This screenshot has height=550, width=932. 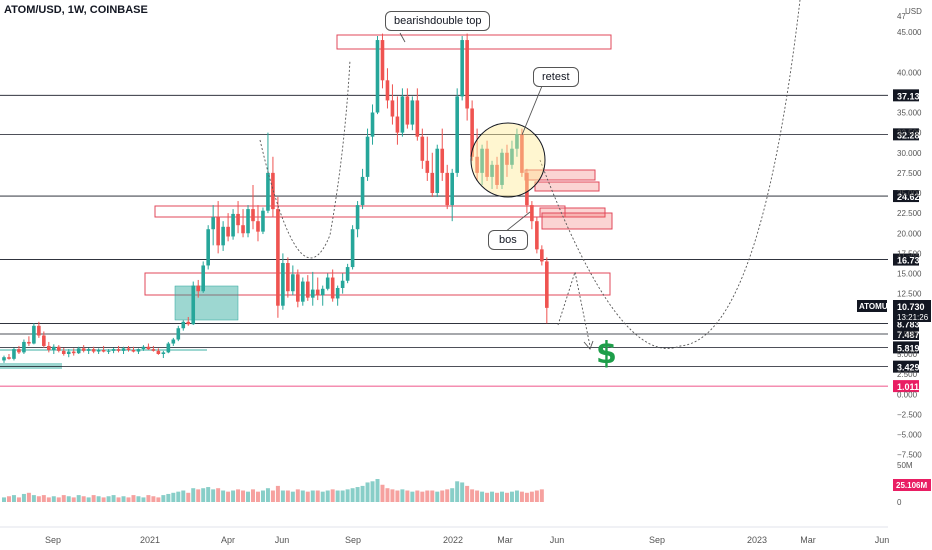 I want to click on level-label: 7.487, so click(x=908, y=335).